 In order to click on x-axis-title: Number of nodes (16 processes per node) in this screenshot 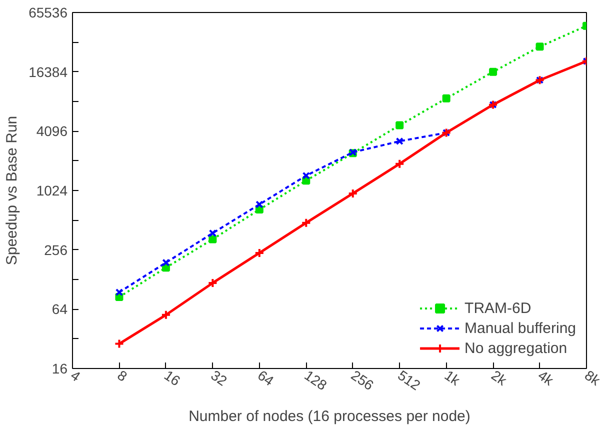, I will do `click(329, 416)`.